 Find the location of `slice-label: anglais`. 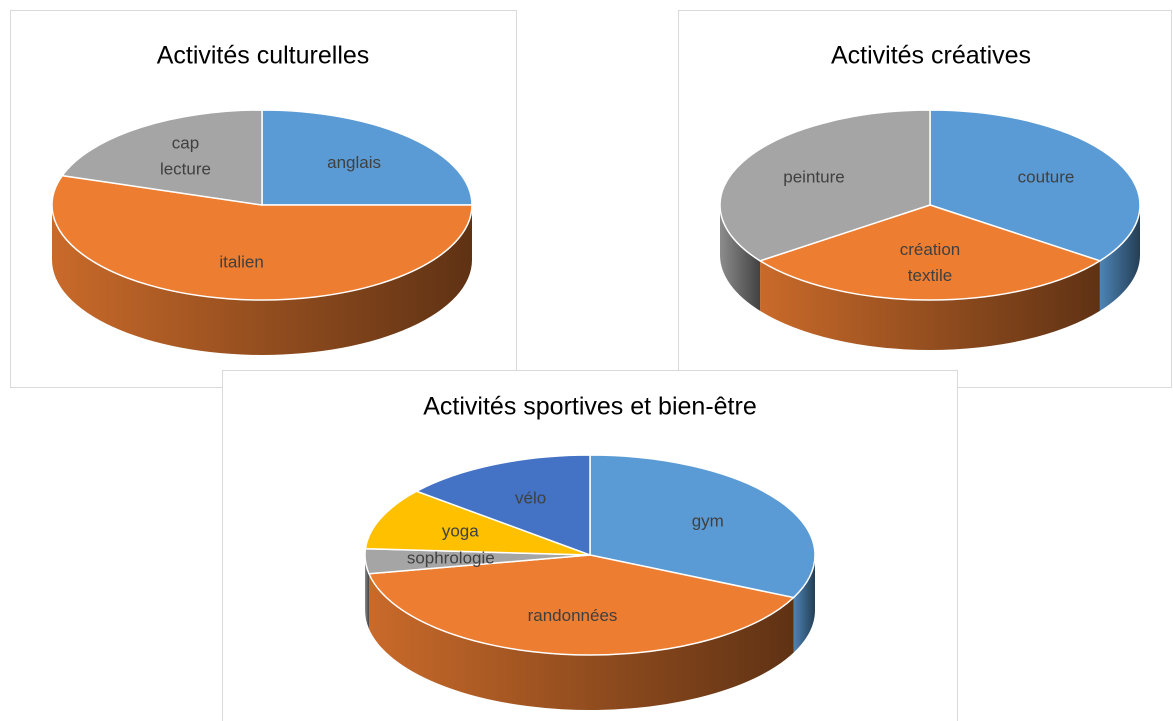

slice-label: anglais is located at coordinates (354, 162).